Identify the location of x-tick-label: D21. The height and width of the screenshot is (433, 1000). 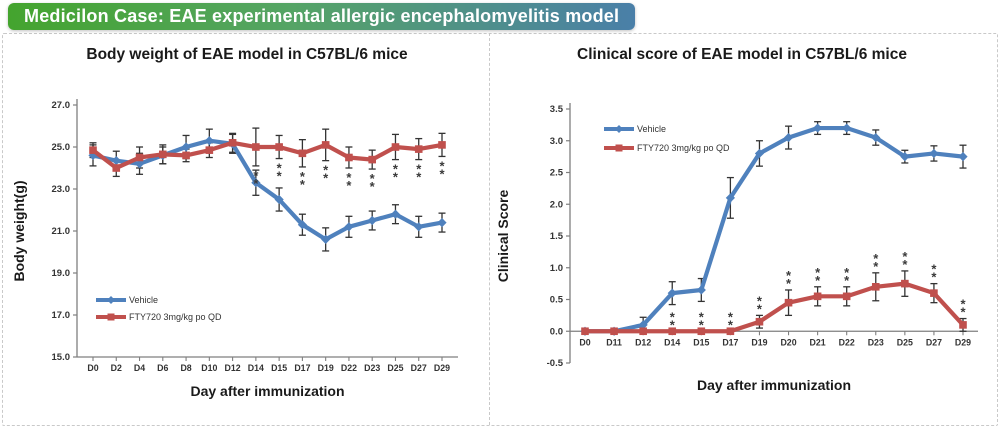
(818, 342).